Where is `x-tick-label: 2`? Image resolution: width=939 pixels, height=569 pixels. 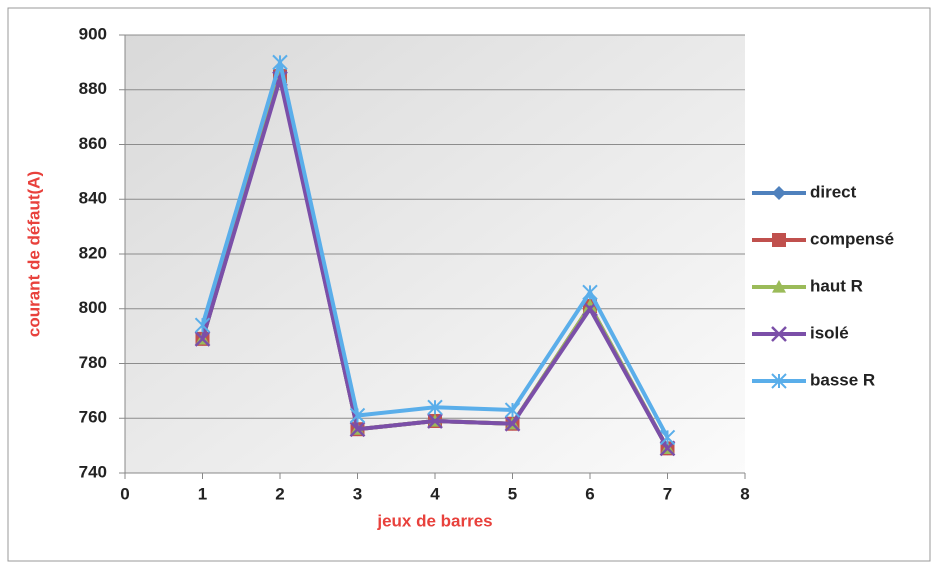 x-tick-label: 2 is located at coordinates (279, 493).